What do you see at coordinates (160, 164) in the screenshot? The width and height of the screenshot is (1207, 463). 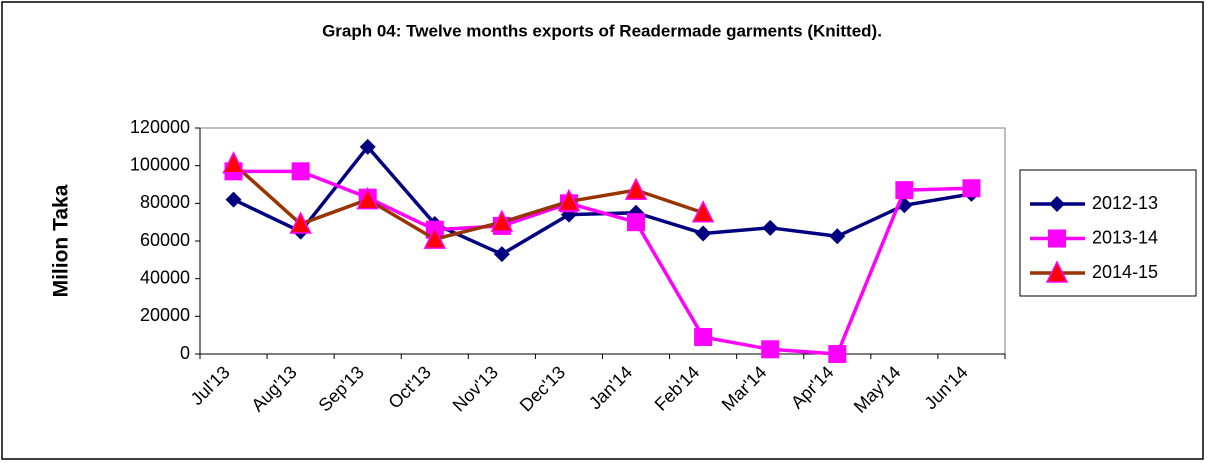 I see `y-tick-label: 100000` at bounding box center [160, 164].